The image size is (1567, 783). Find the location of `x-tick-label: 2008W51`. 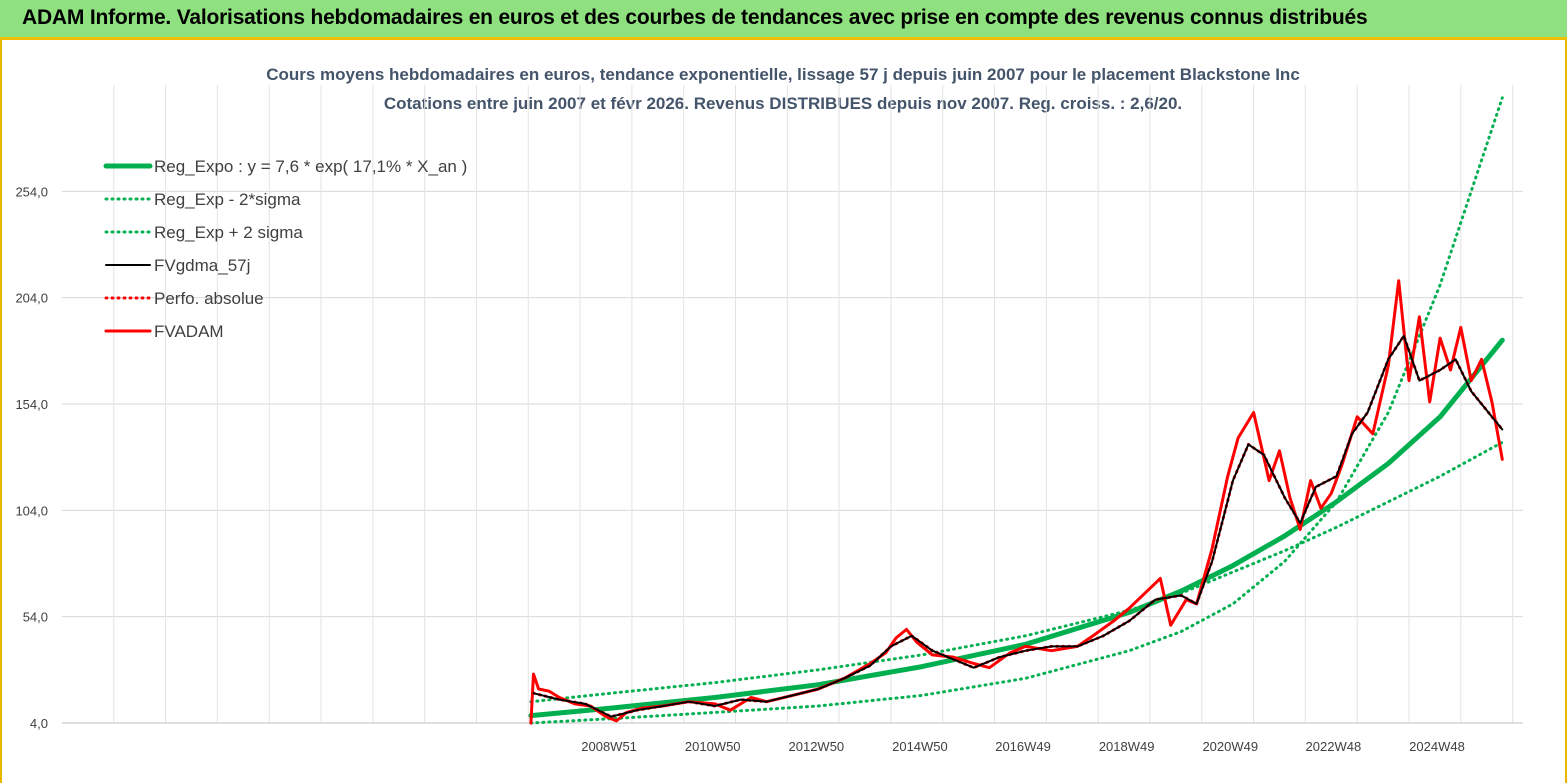

x-tick-label: 2008W51 is located at coordinates (609, 746).